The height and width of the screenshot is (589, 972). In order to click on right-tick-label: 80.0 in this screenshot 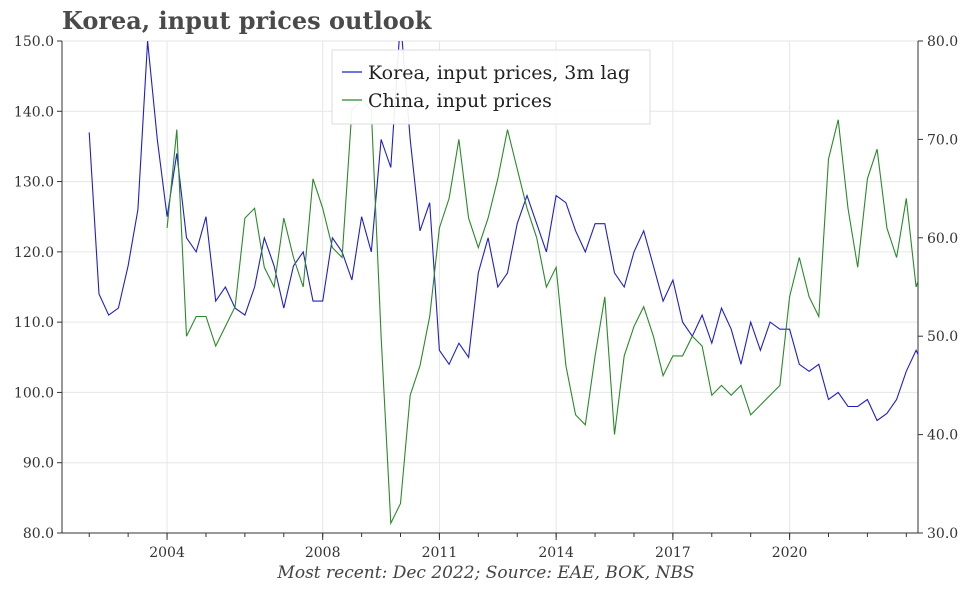, I will do `click(942, 42)`.